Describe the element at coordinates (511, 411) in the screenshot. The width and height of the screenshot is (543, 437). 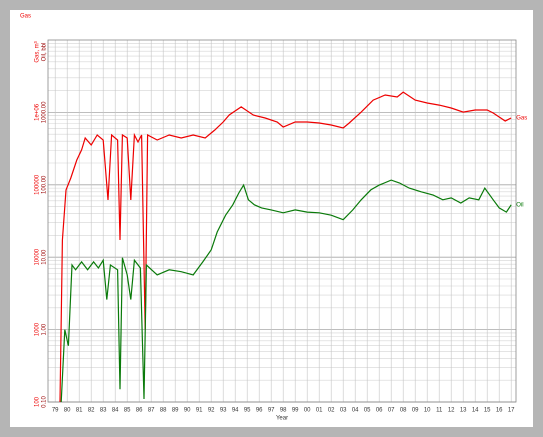
I see `x-tick-label: 17` at that location.